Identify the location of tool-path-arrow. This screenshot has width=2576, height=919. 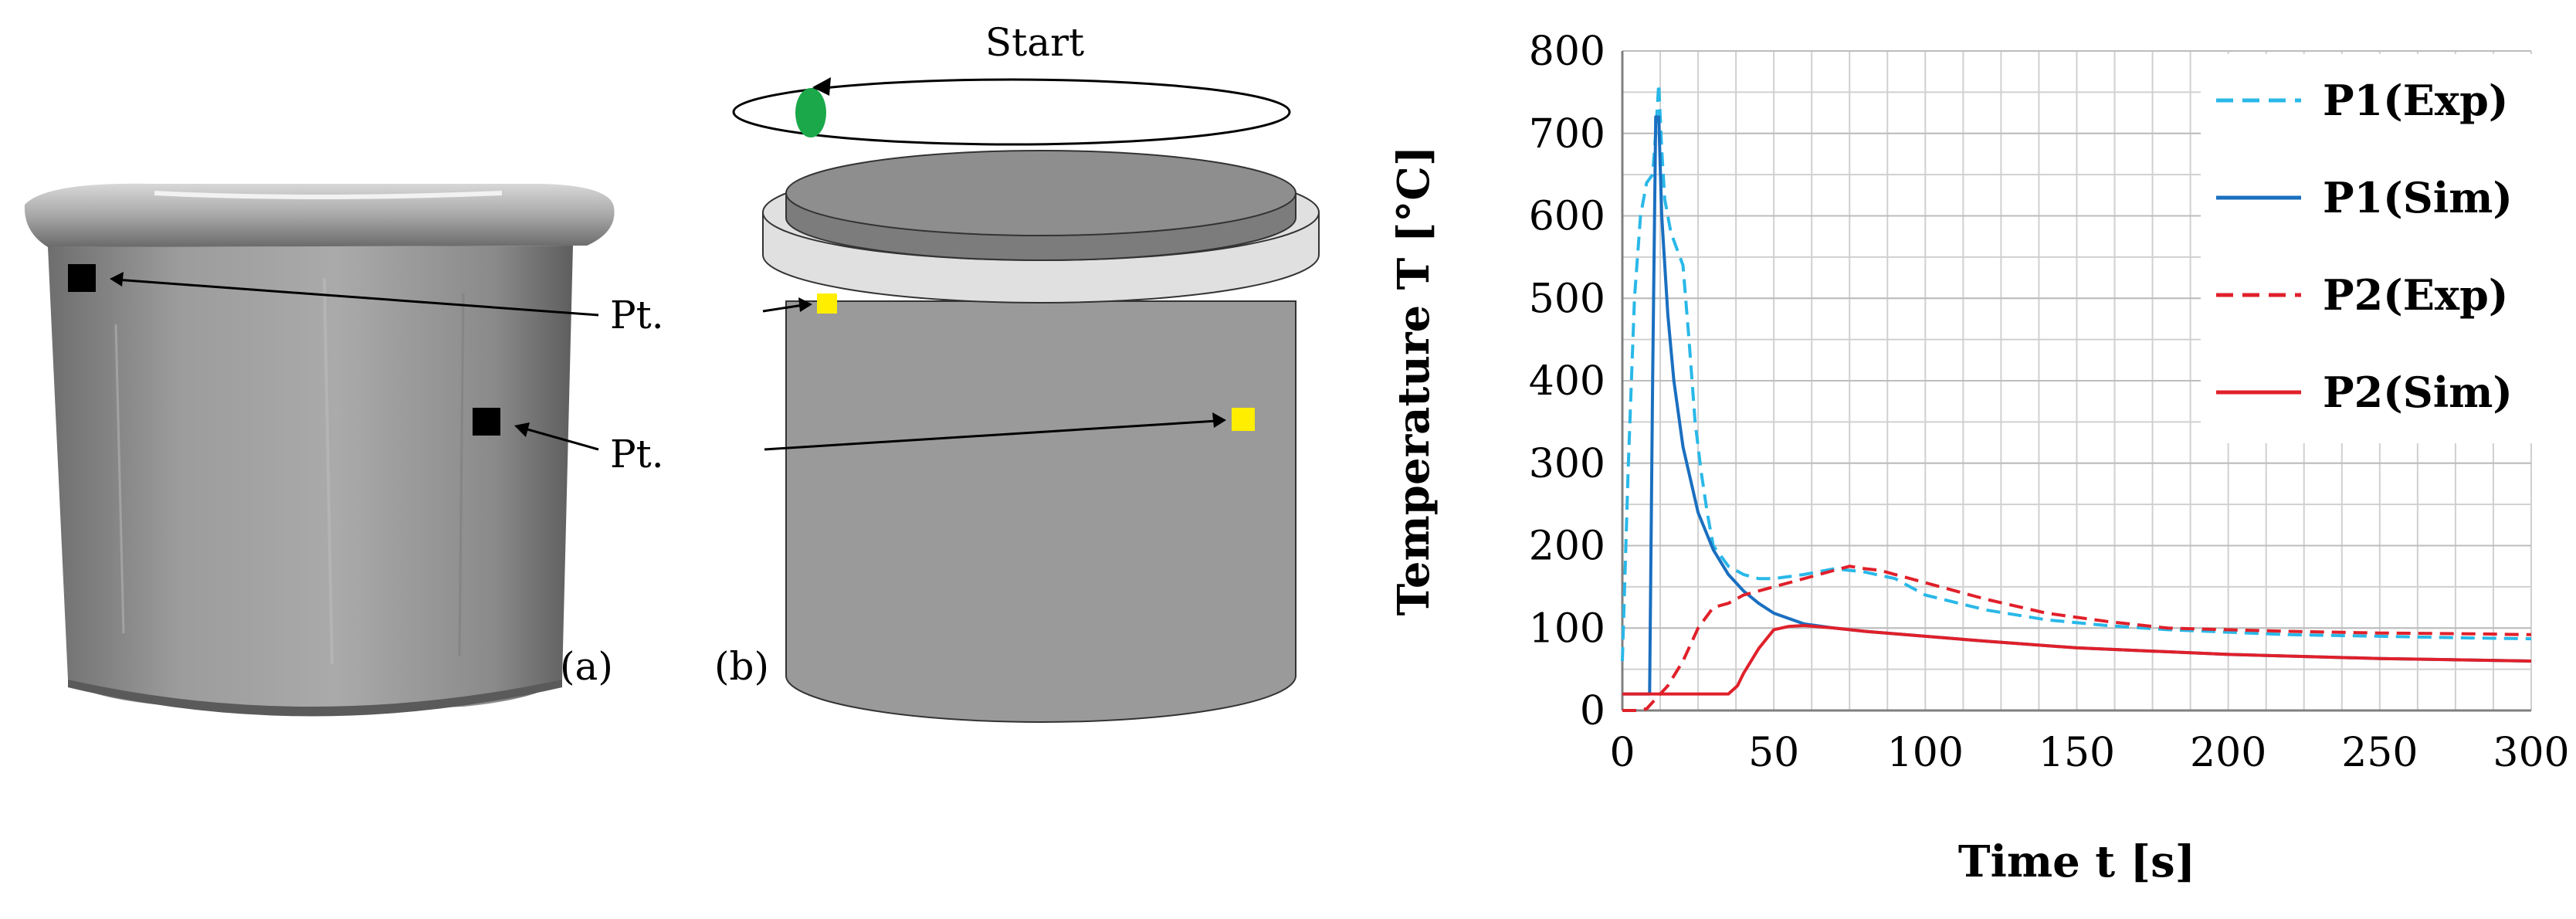
(821, 87).